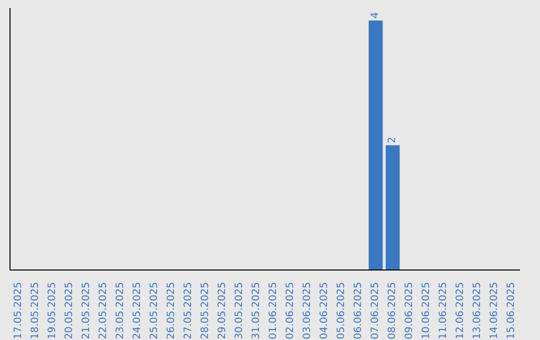  What do you see at coordinates (154, 311) in the screenshot?
I see `x-tick-label: 25.05.2025` at bounding box center [154, 311].